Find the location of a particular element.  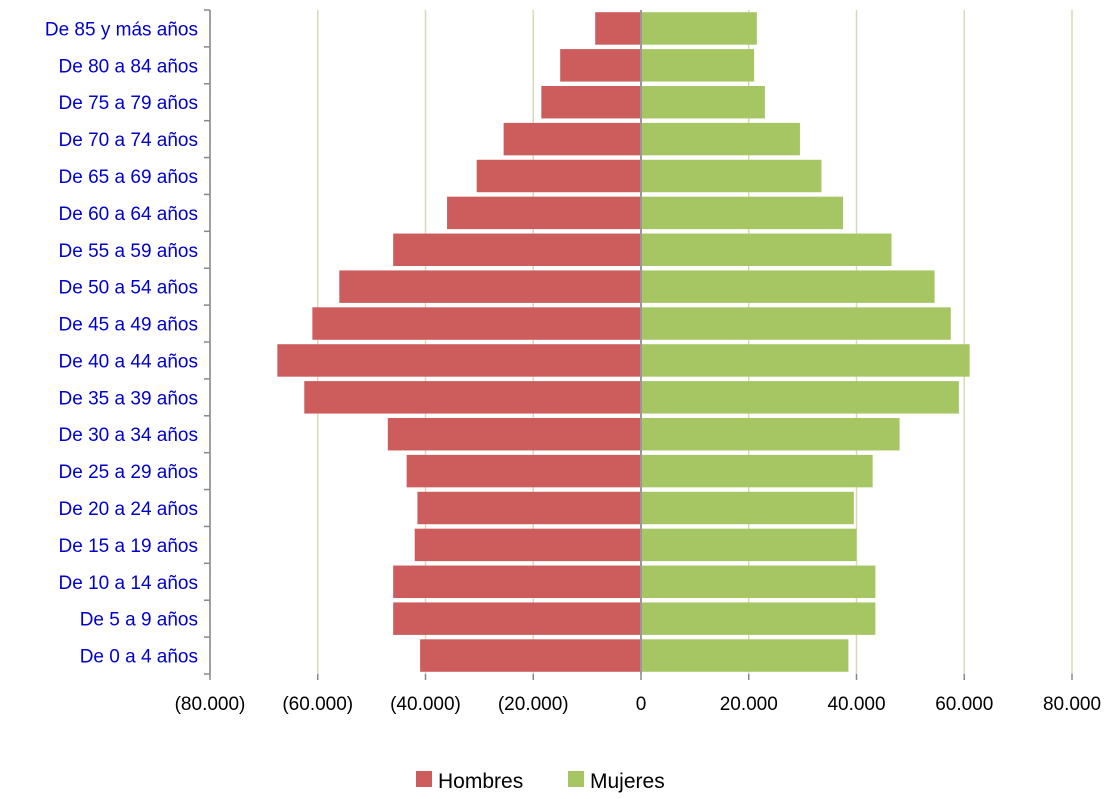

category-label-10: De 35 a 39 años is located at coordinates (128, 398).